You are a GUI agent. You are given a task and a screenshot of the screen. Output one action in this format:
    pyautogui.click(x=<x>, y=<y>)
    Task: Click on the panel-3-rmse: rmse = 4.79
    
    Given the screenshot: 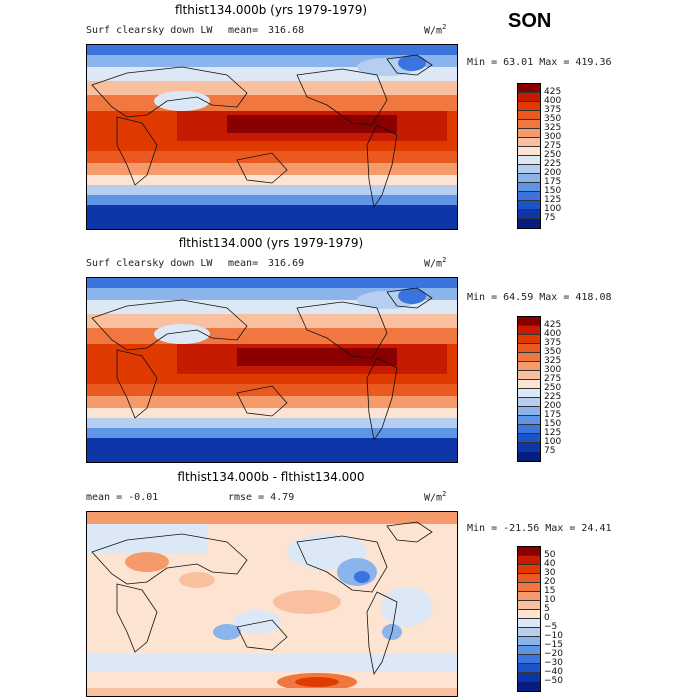 What is the action you would take?
    pyautogui.click(x=261, y=497)
    